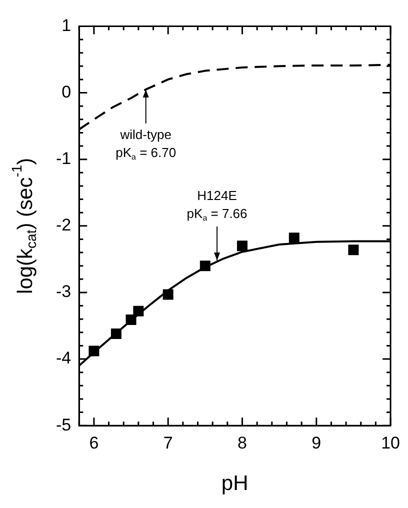  What do you see at coordinates (67, 92) in the screenshot?
I see `y-tick-label: 0` at bounding box center [67, 92].